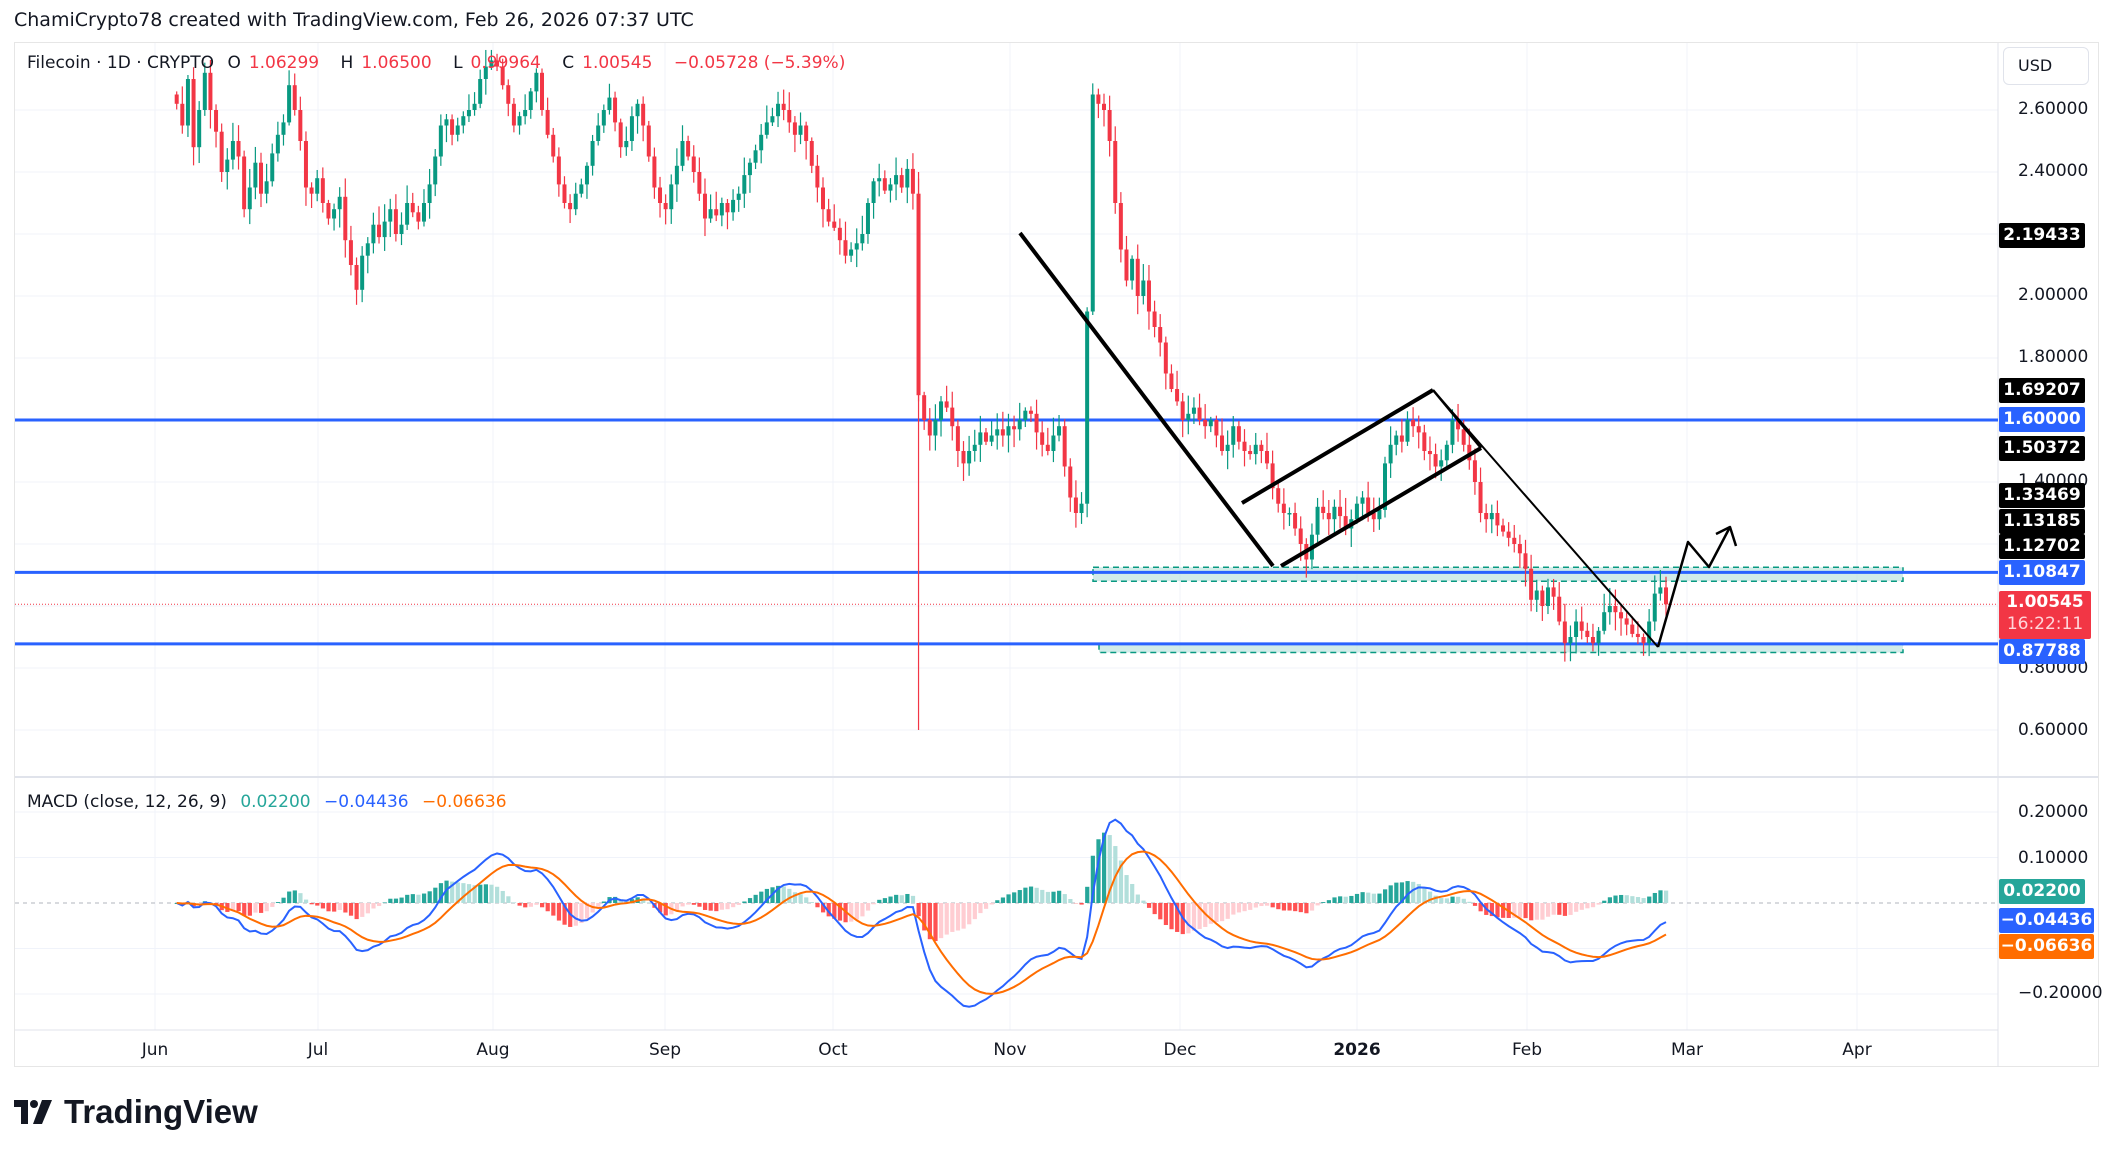 This screenshot has height=1157, width=2114. I want to click on price-tag: 1.69207, so click(2042, 390).